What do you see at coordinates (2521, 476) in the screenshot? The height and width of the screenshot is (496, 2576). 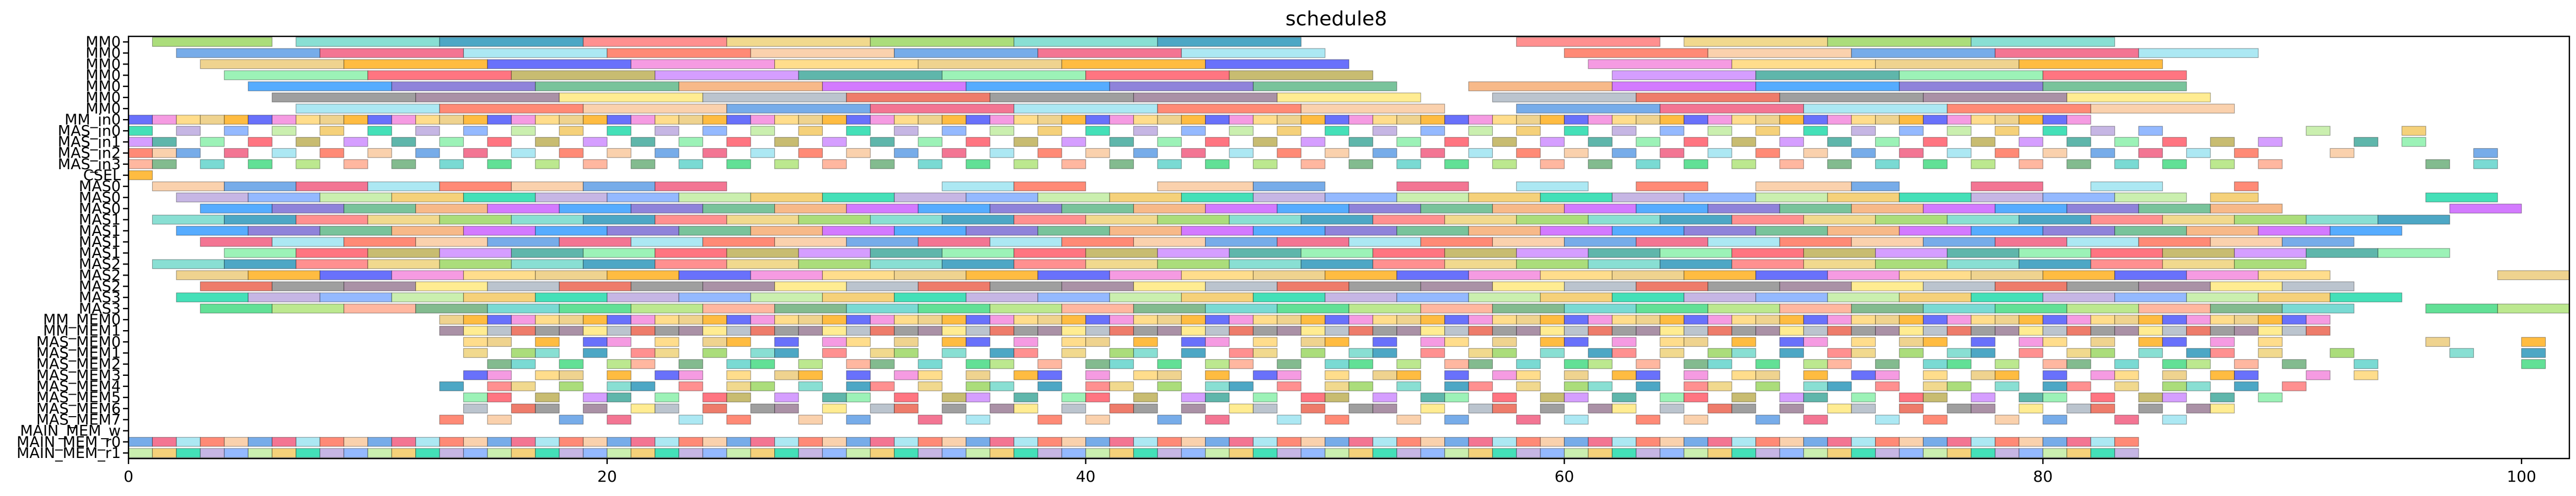 I see `x-tick-label: 100` at bounding box center [2521, 476].